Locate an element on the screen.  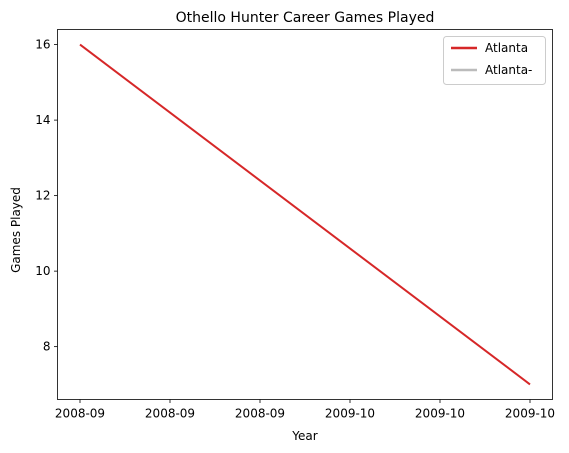
y-tick-label: 12 is located at coordinates (42, 196).